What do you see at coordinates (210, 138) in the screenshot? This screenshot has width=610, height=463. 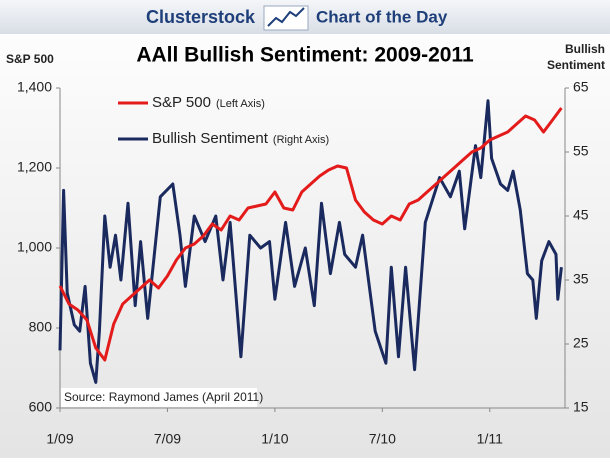 I see `legend-label: Bullish Sentiment` at bounding box center [210, 138].